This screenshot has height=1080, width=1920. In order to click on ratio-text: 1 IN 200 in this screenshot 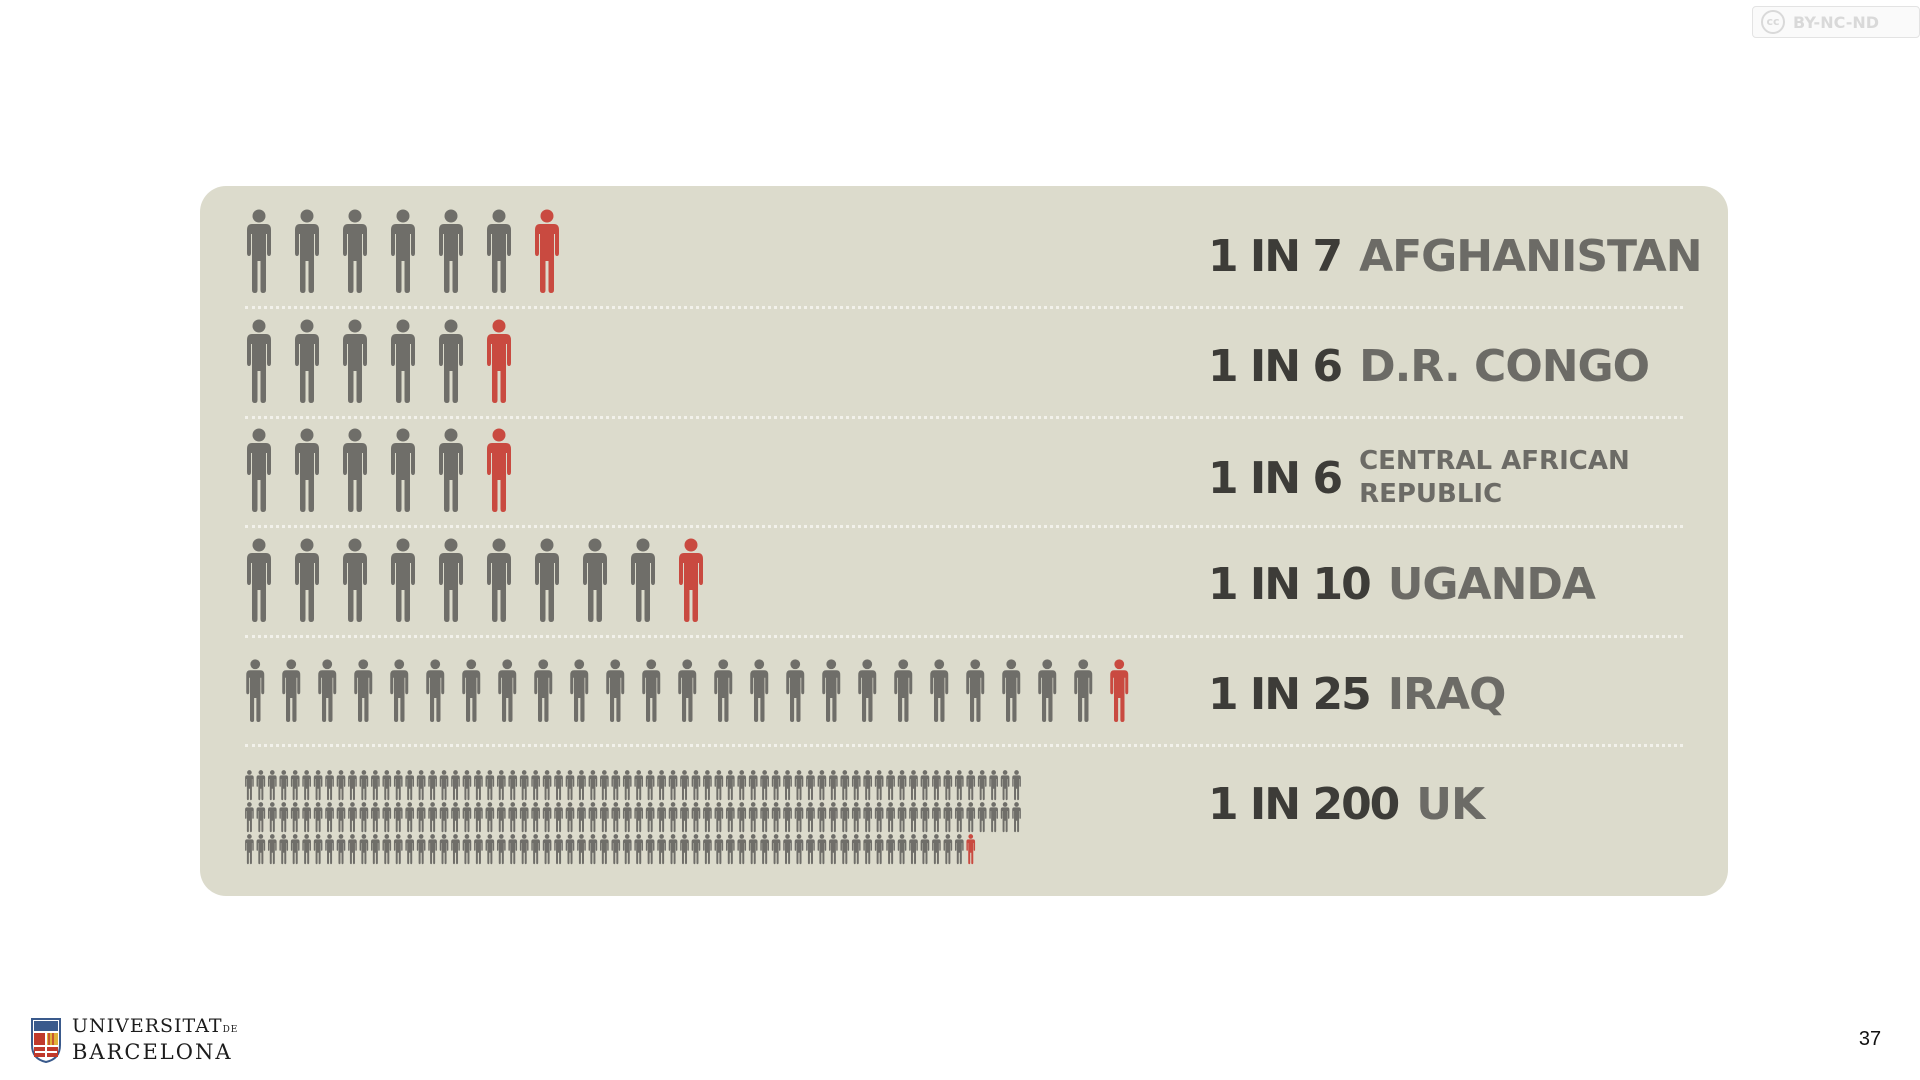, I will do `click(1304, 804)`.